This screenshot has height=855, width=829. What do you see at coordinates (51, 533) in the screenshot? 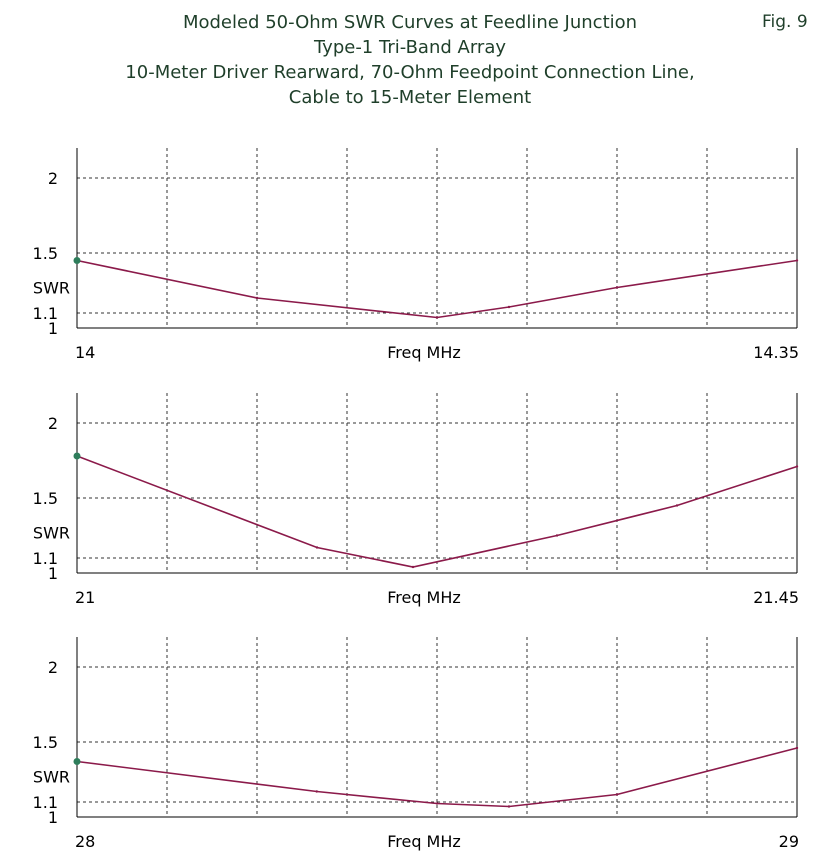
I see `y-axis-label-15m: SWR` at bounding box center [51, 533].